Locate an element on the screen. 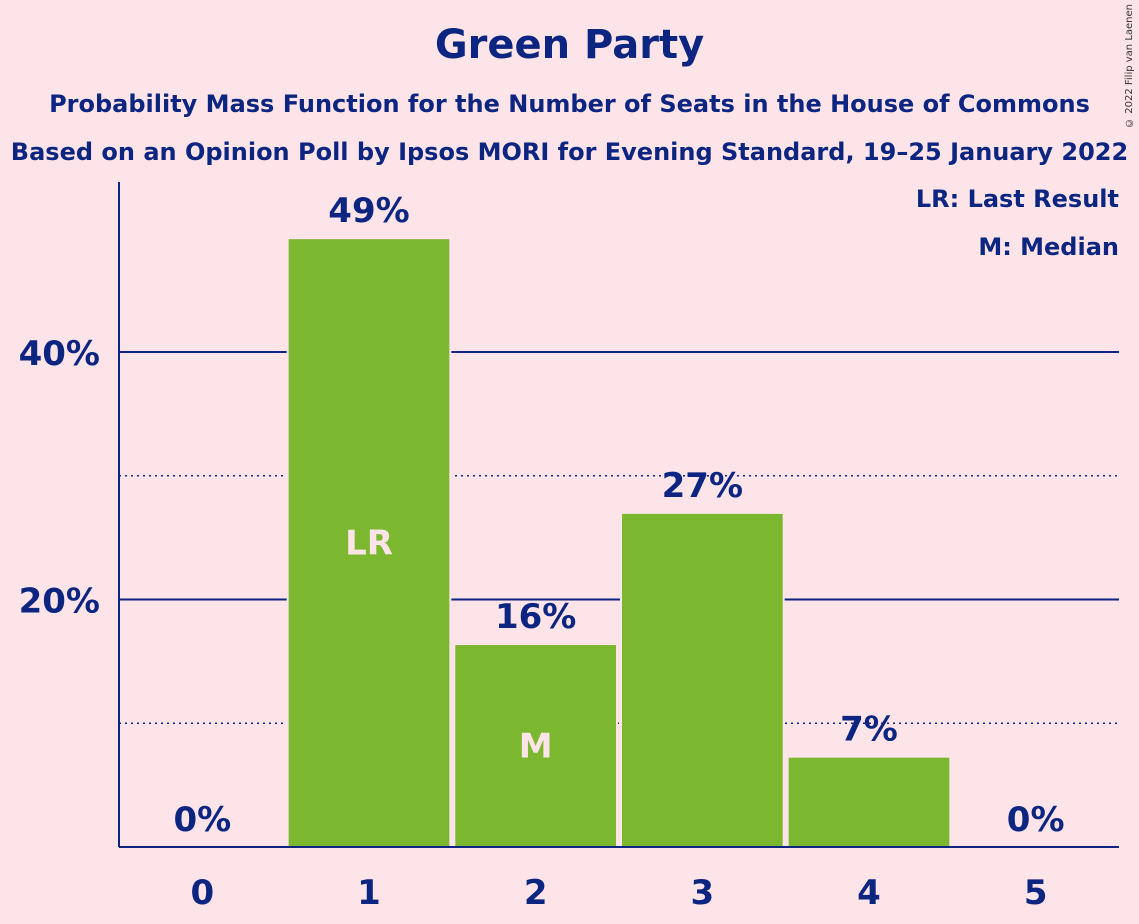 This screenshot has width=1139, height=924. bar-value-label: 16% is located at coordinates (535, 617).